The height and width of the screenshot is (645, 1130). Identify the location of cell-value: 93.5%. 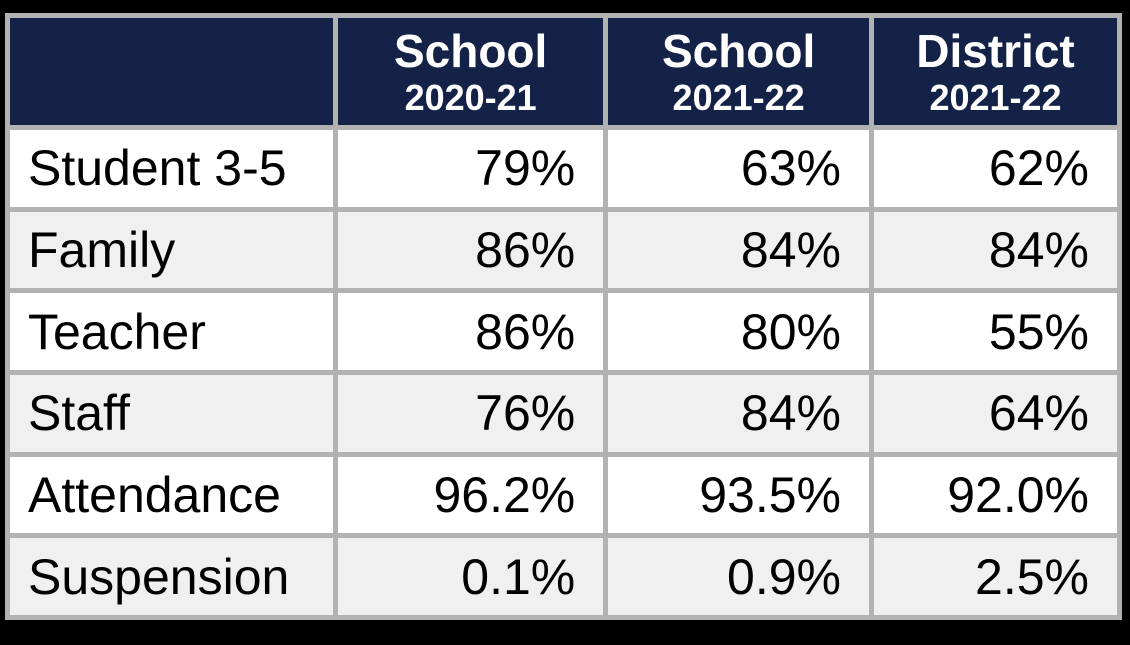
(738, 495).